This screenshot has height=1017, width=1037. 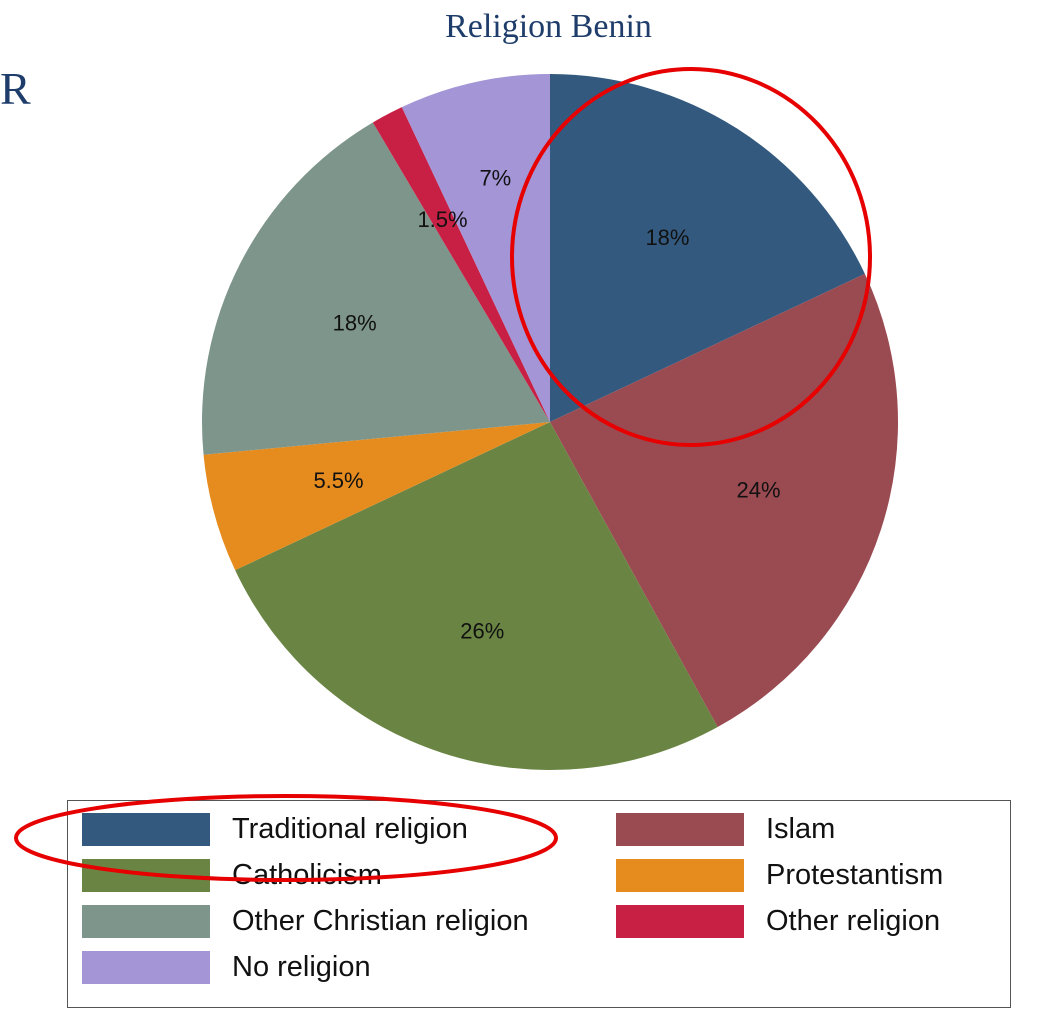 What do you see at coordinates (853, 921) in the screenshot?
I see `legend-label: Other religion` at bounding box center [853, 921].